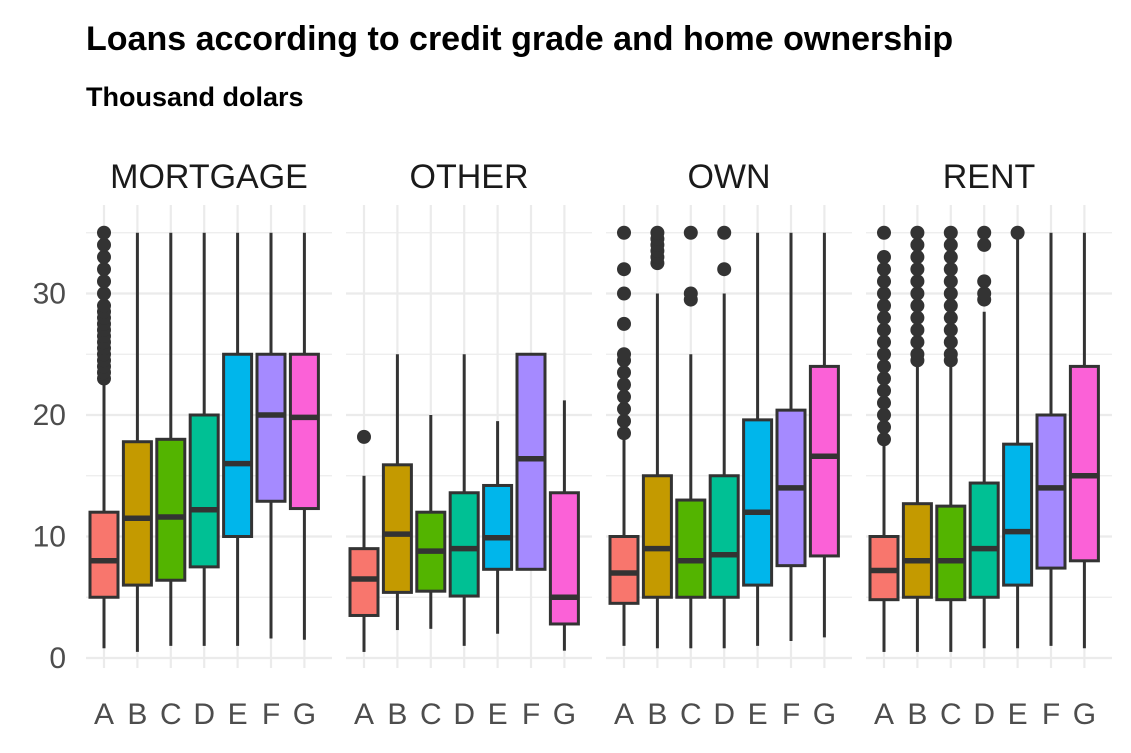 This screenshot has width=1131, height=753. Describe the element at coordinates (104, 554) in the screenshot. I see `box-mortgage-A` at that location.